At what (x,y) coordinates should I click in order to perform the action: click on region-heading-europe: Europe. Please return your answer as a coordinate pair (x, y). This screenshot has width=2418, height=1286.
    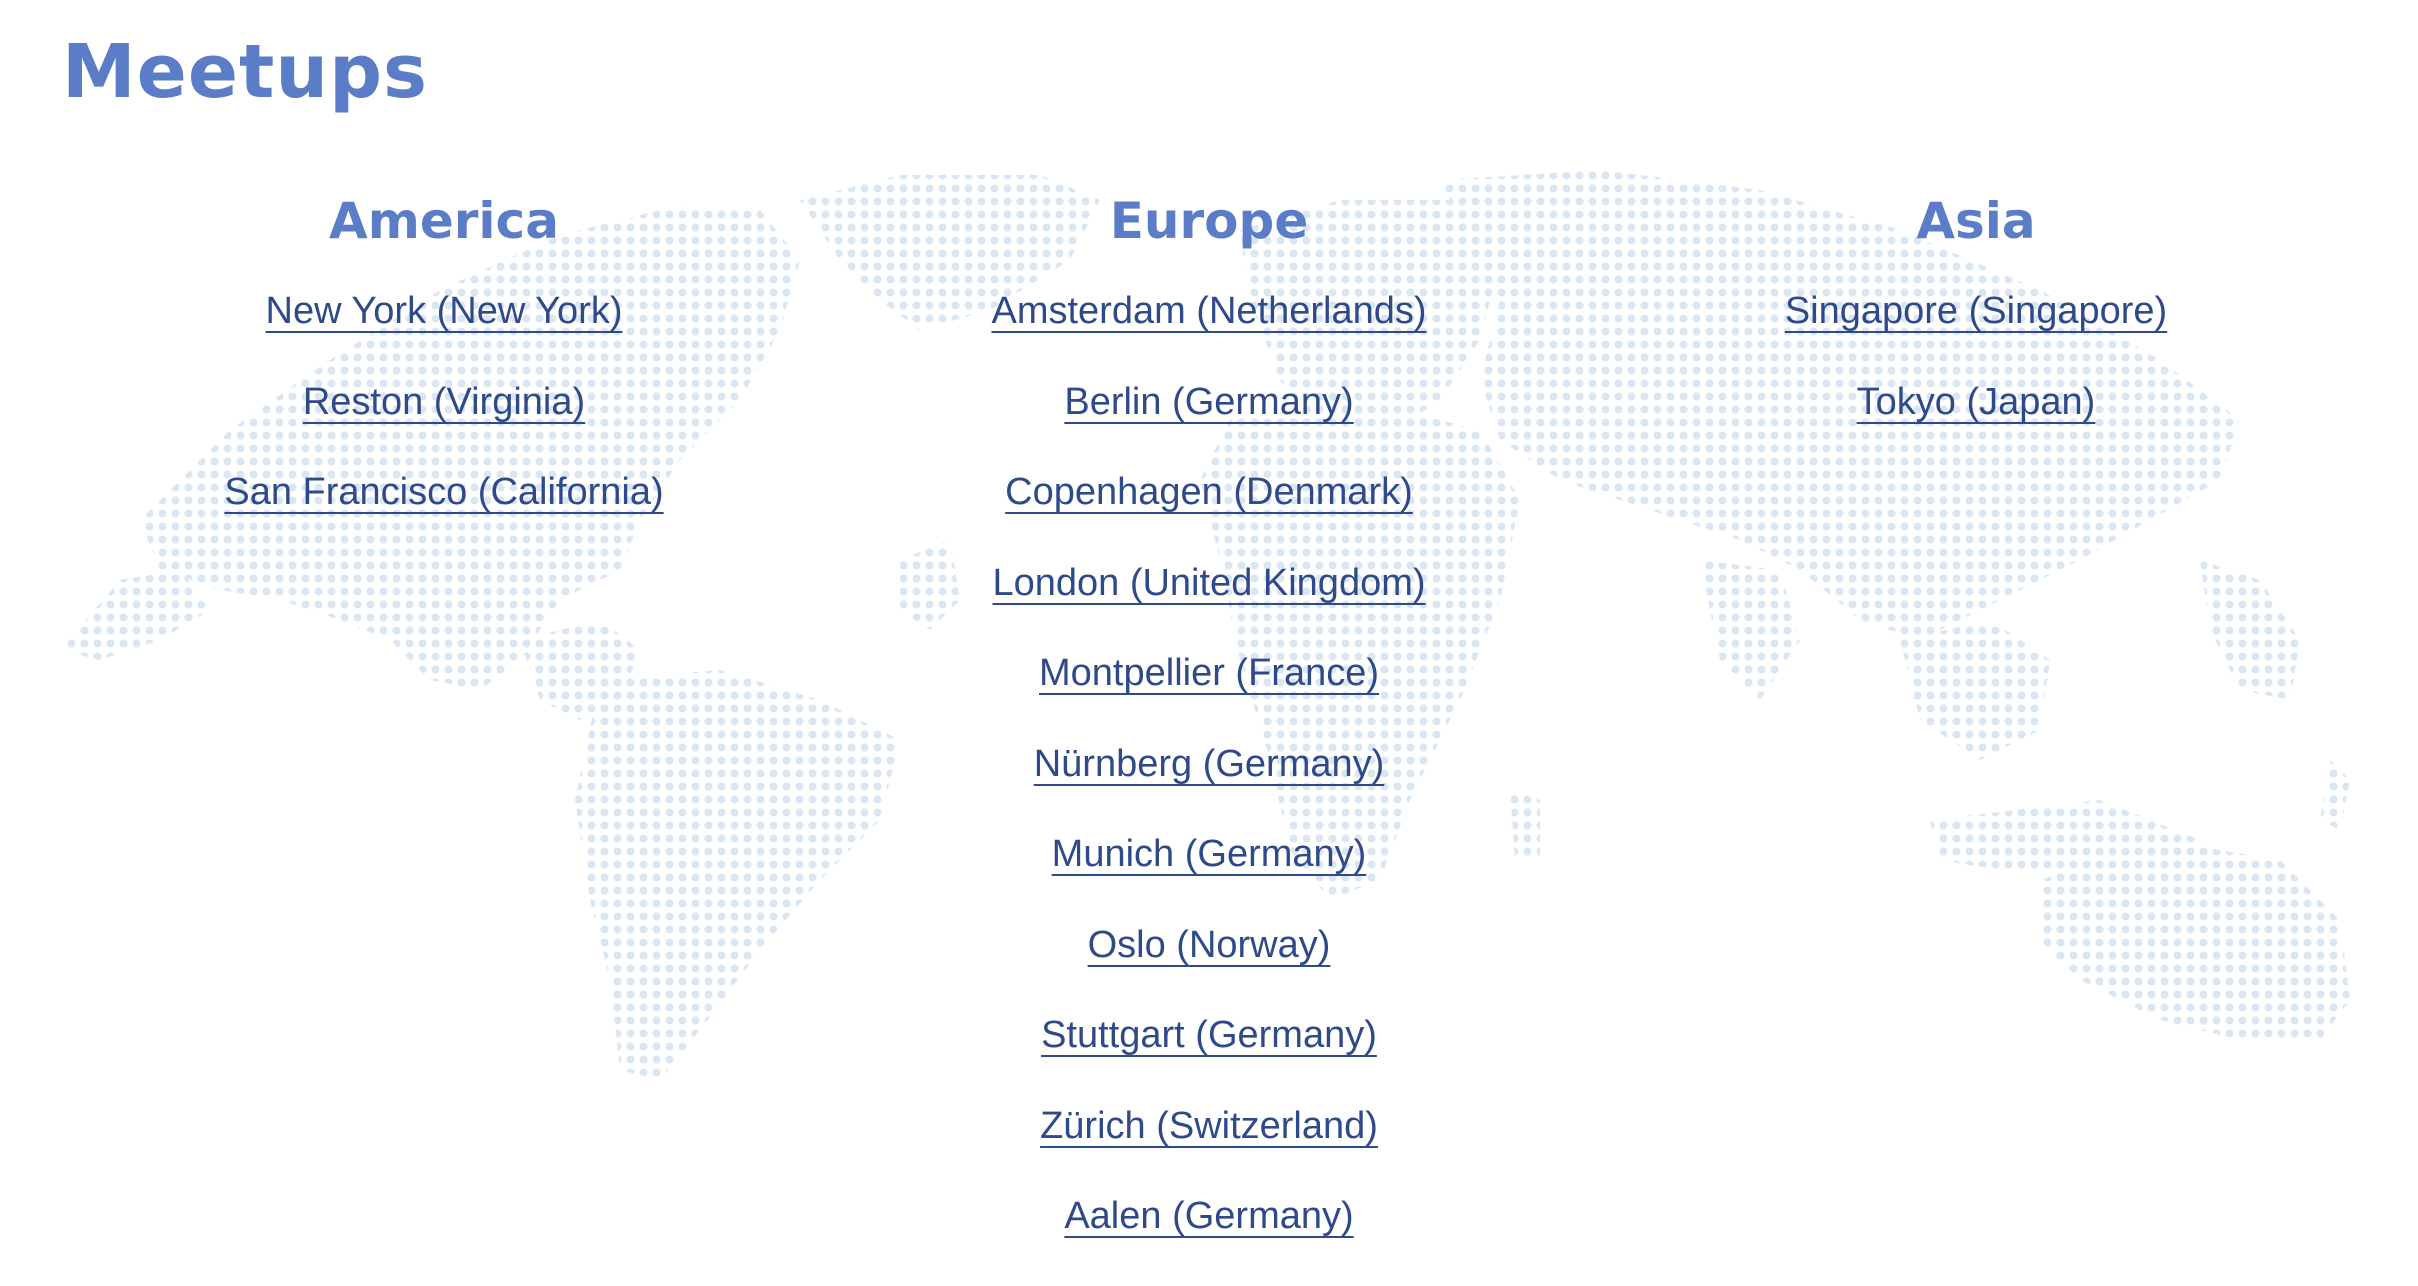
    Looking at the image, I should click on (1209, 221).